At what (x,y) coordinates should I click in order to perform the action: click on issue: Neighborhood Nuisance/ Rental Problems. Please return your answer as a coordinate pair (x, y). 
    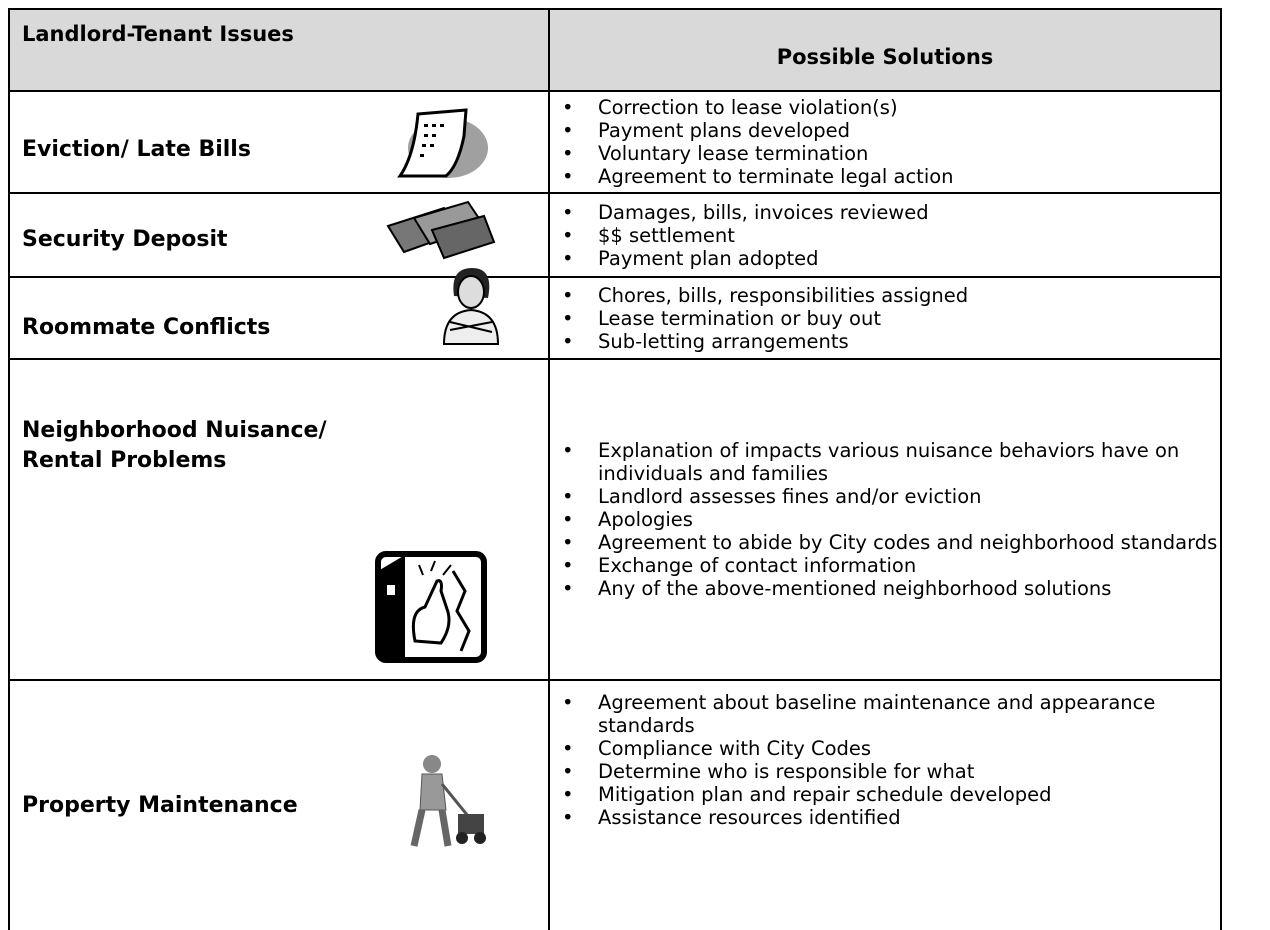
    Looking at the image, I should click on (174, 445).